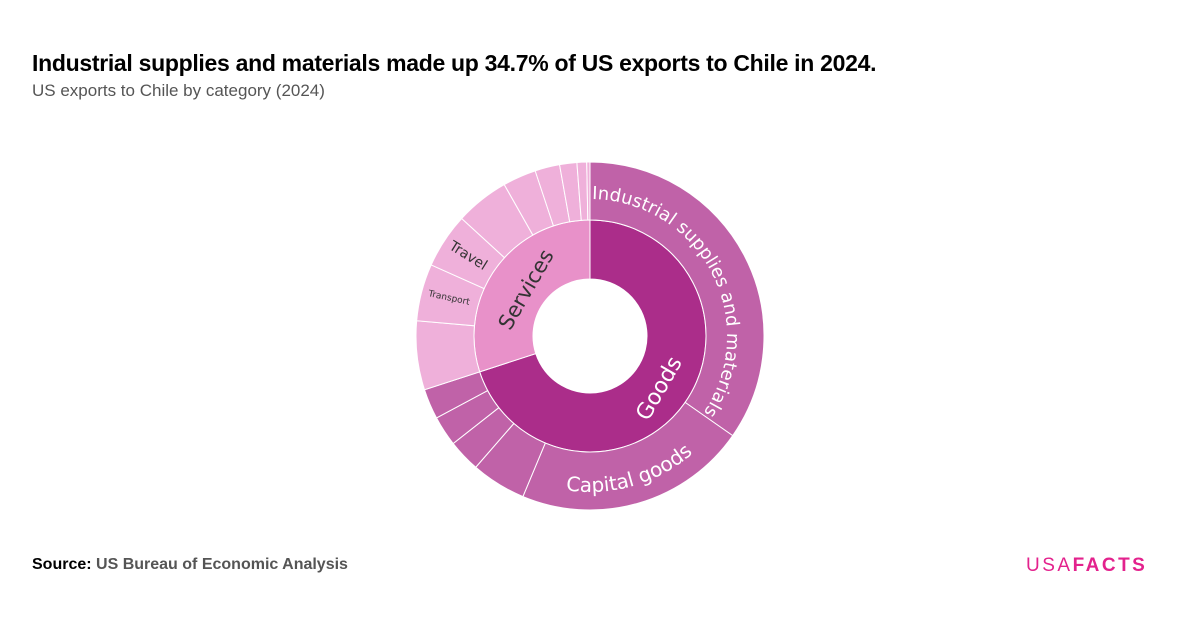 Image resolution: width=1200 pixels, height=628 pixels. I want to click on logo-light: USA, so click(1049, 565).